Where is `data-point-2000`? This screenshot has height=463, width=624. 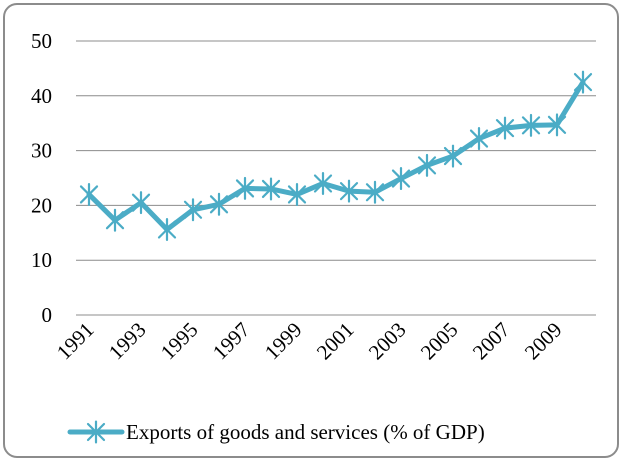 data-point-2000 is located at coordinates (323, 183).